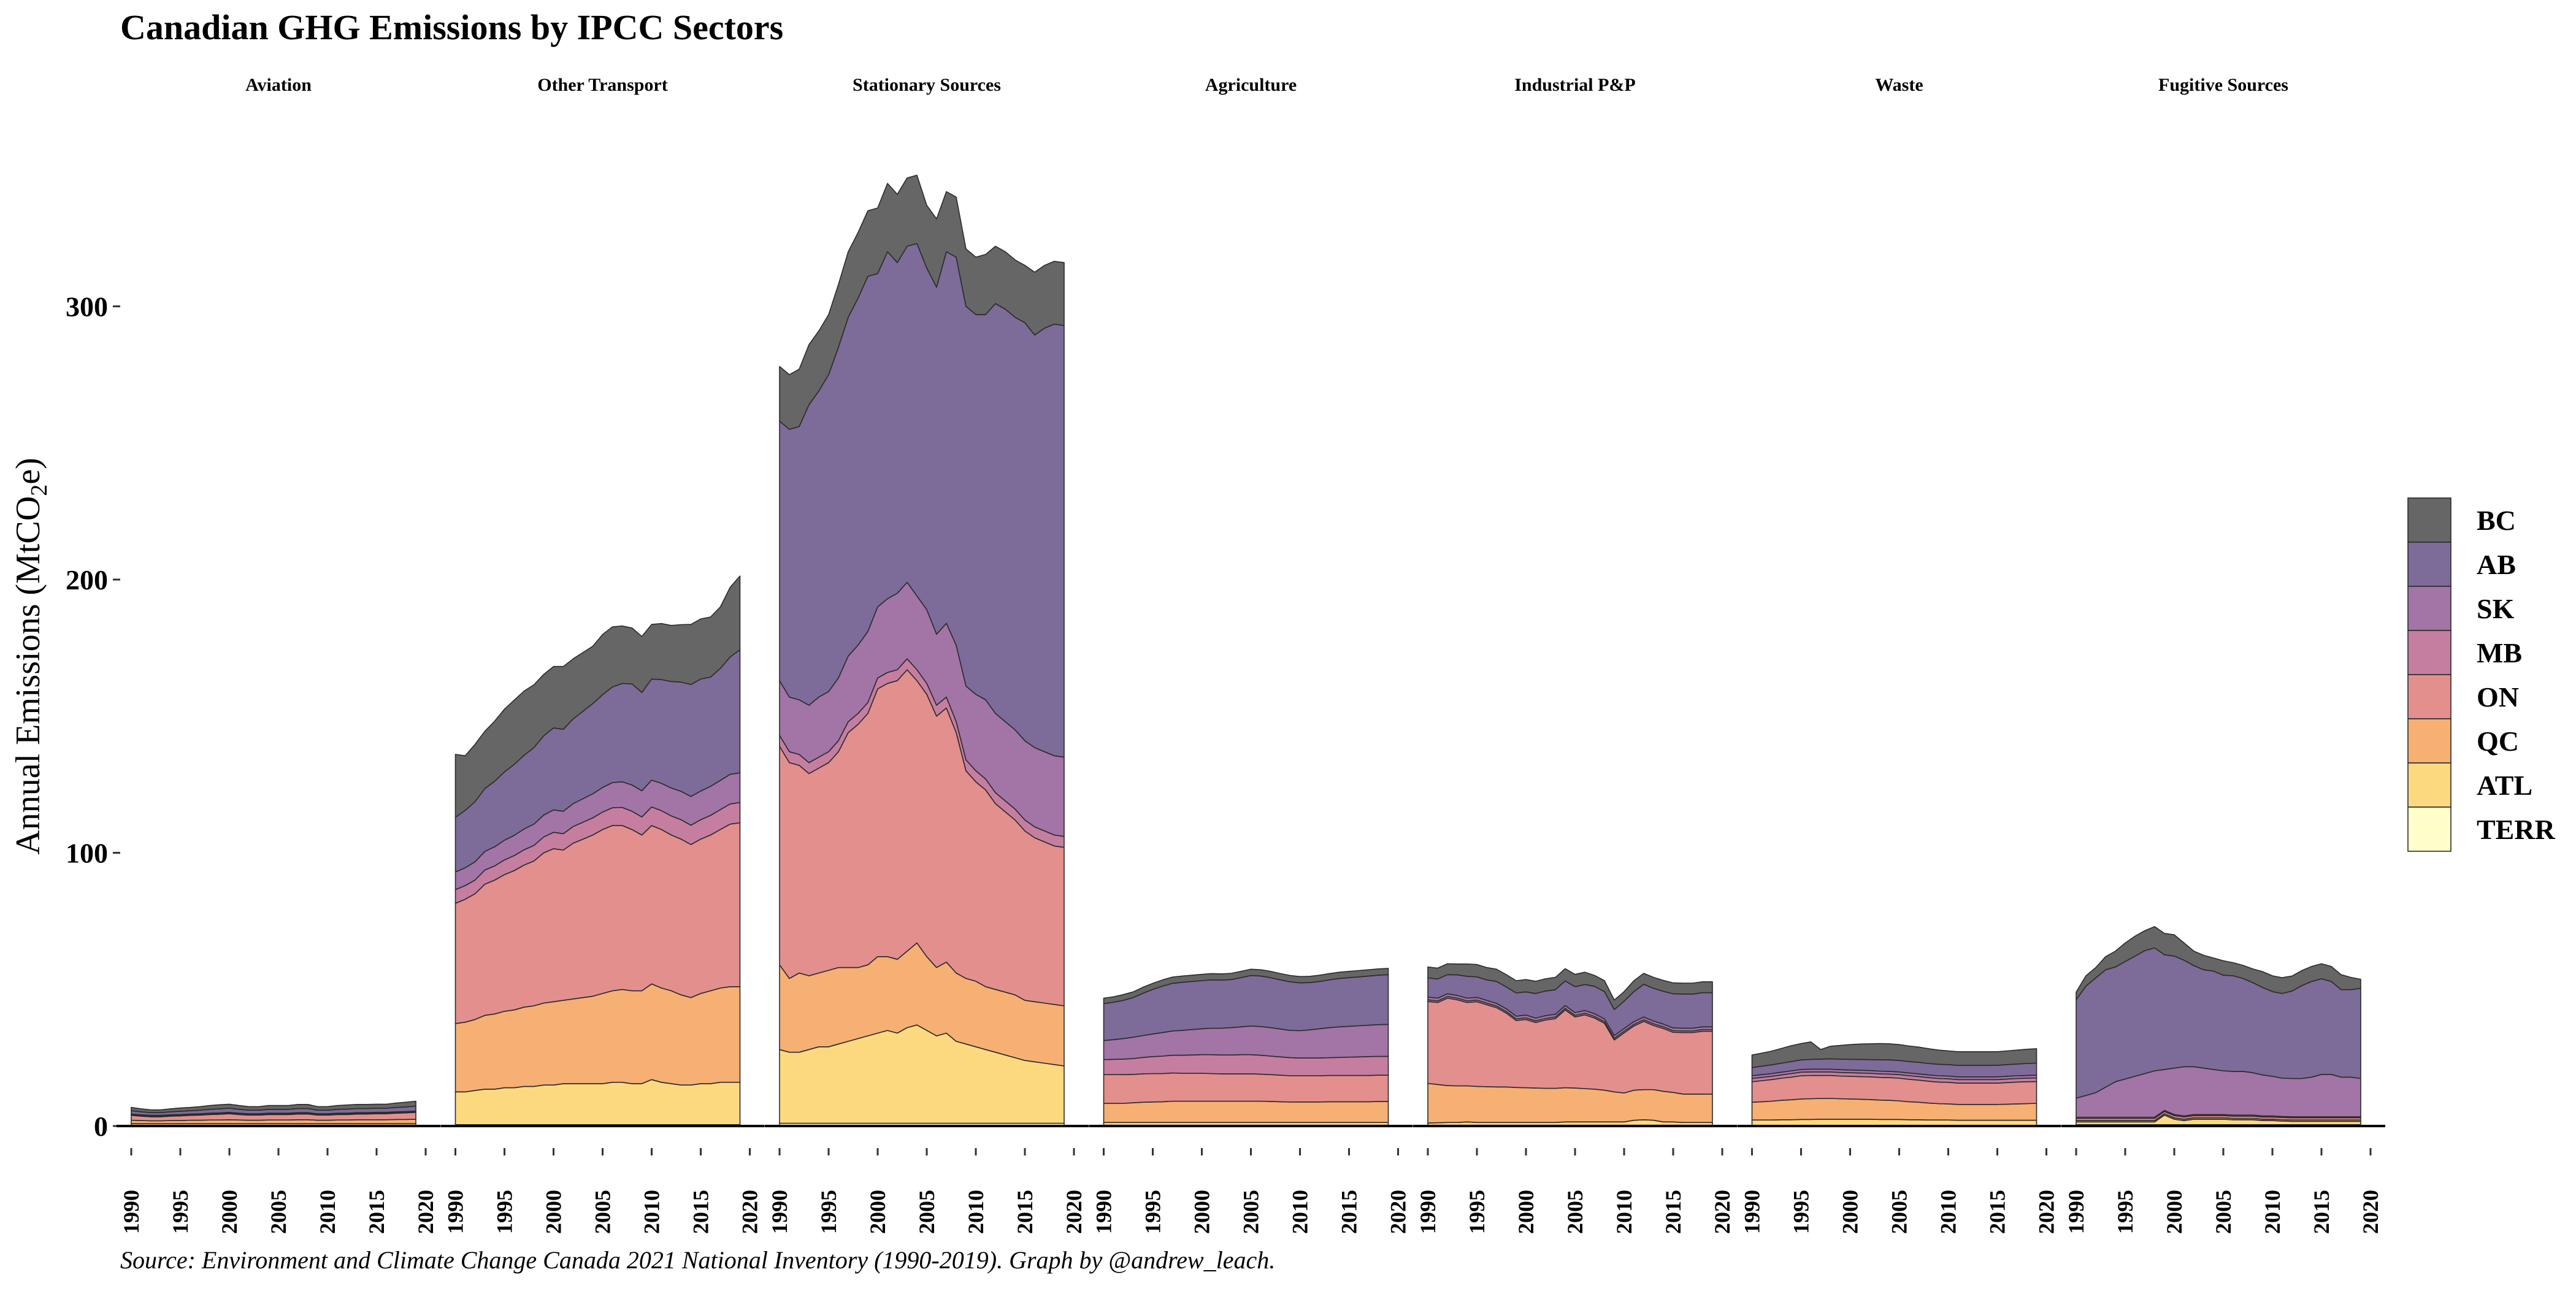  Describe the element at coordinates (2429, 652) in the screenshot. I see `legend-swatch-mb` at that location.